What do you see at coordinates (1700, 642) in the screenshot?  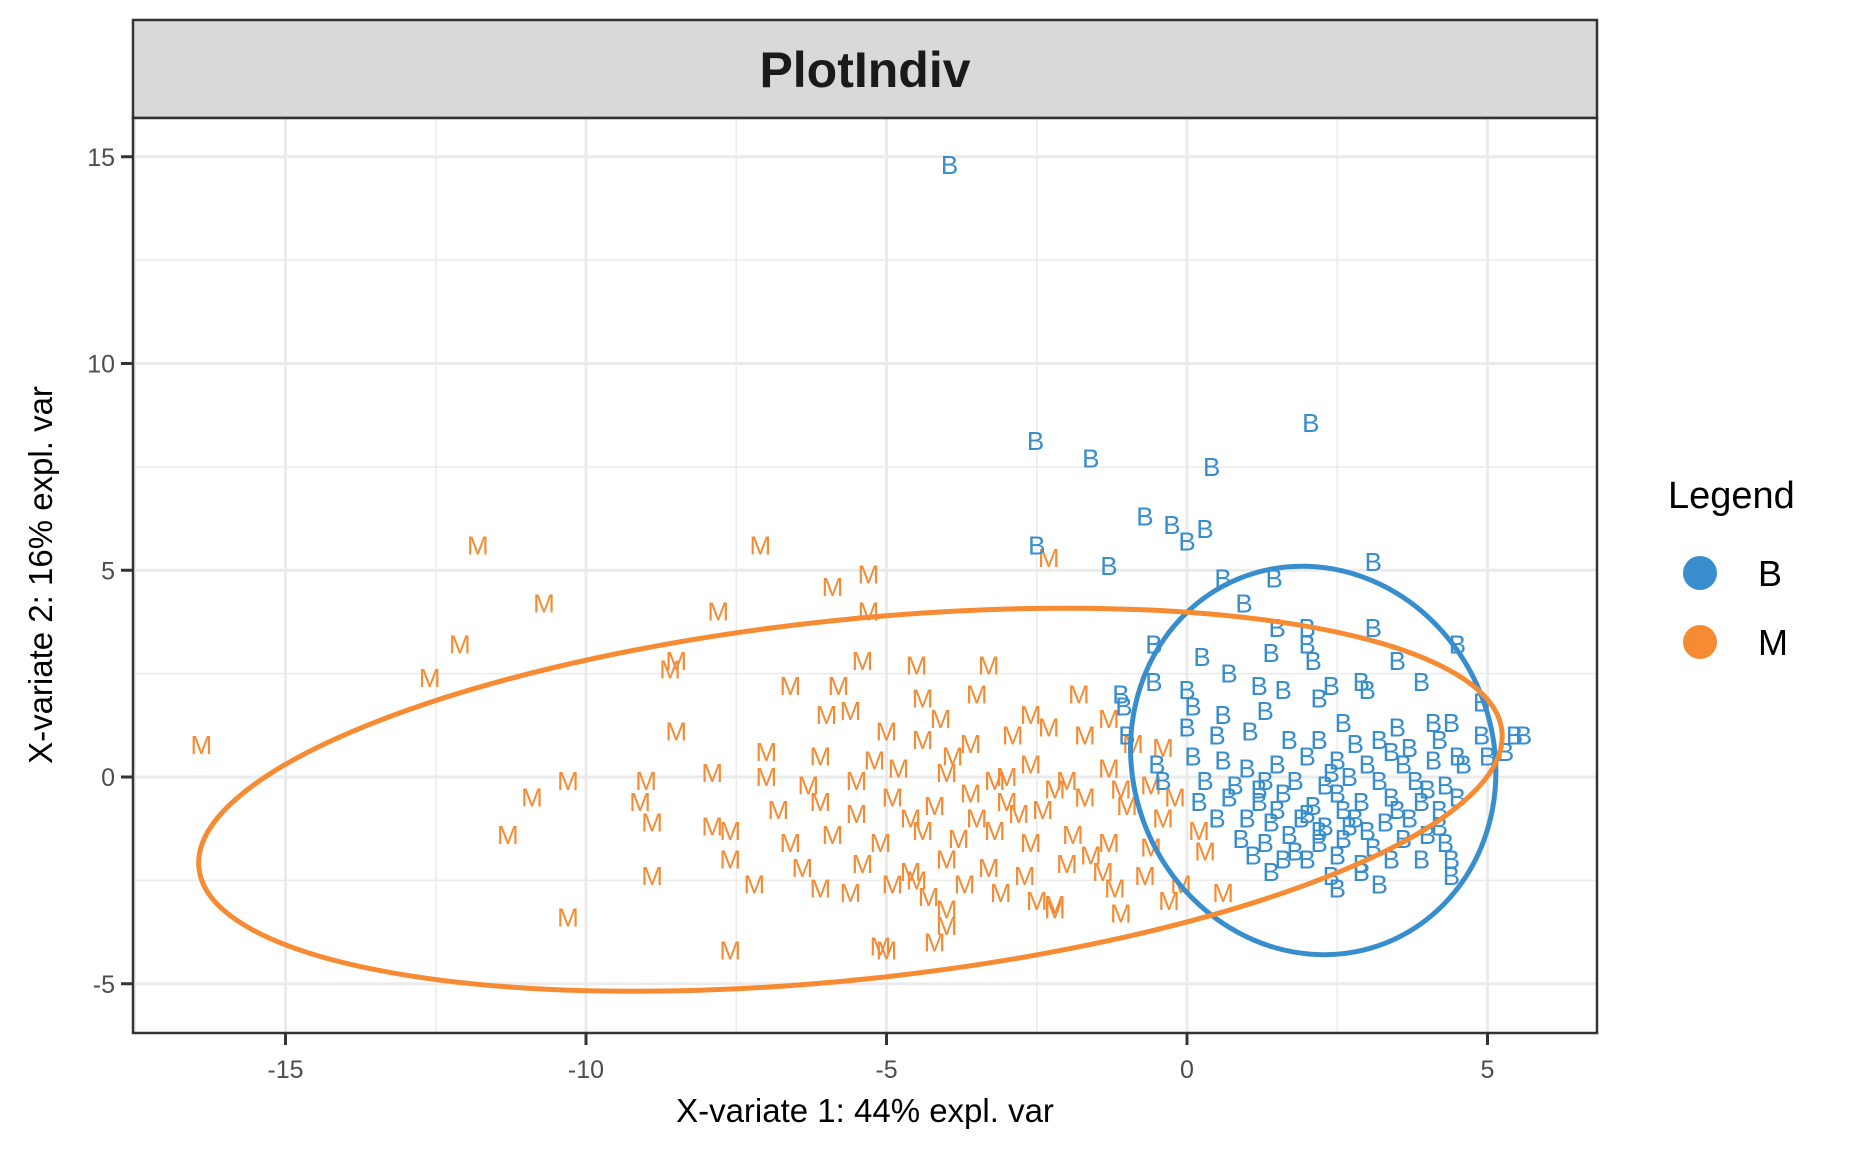 I see `legend-key-m-icon` at bounding box center [1700, 642].